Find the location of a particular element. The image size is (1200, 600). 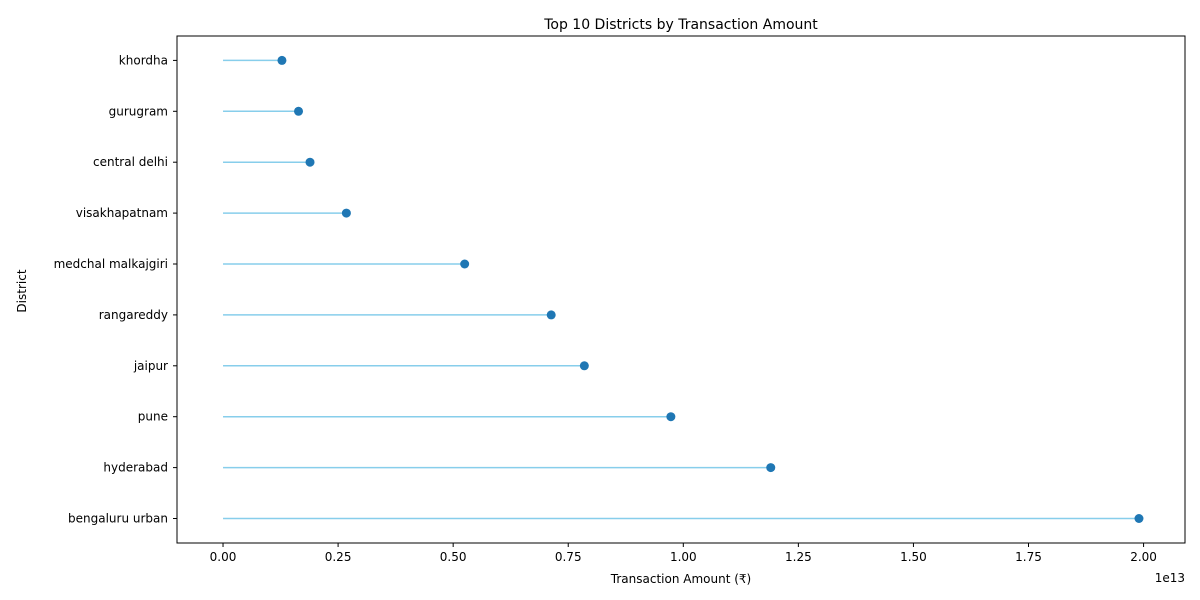

y-tick-label: hyderabad is located at coordinates (135, 468).